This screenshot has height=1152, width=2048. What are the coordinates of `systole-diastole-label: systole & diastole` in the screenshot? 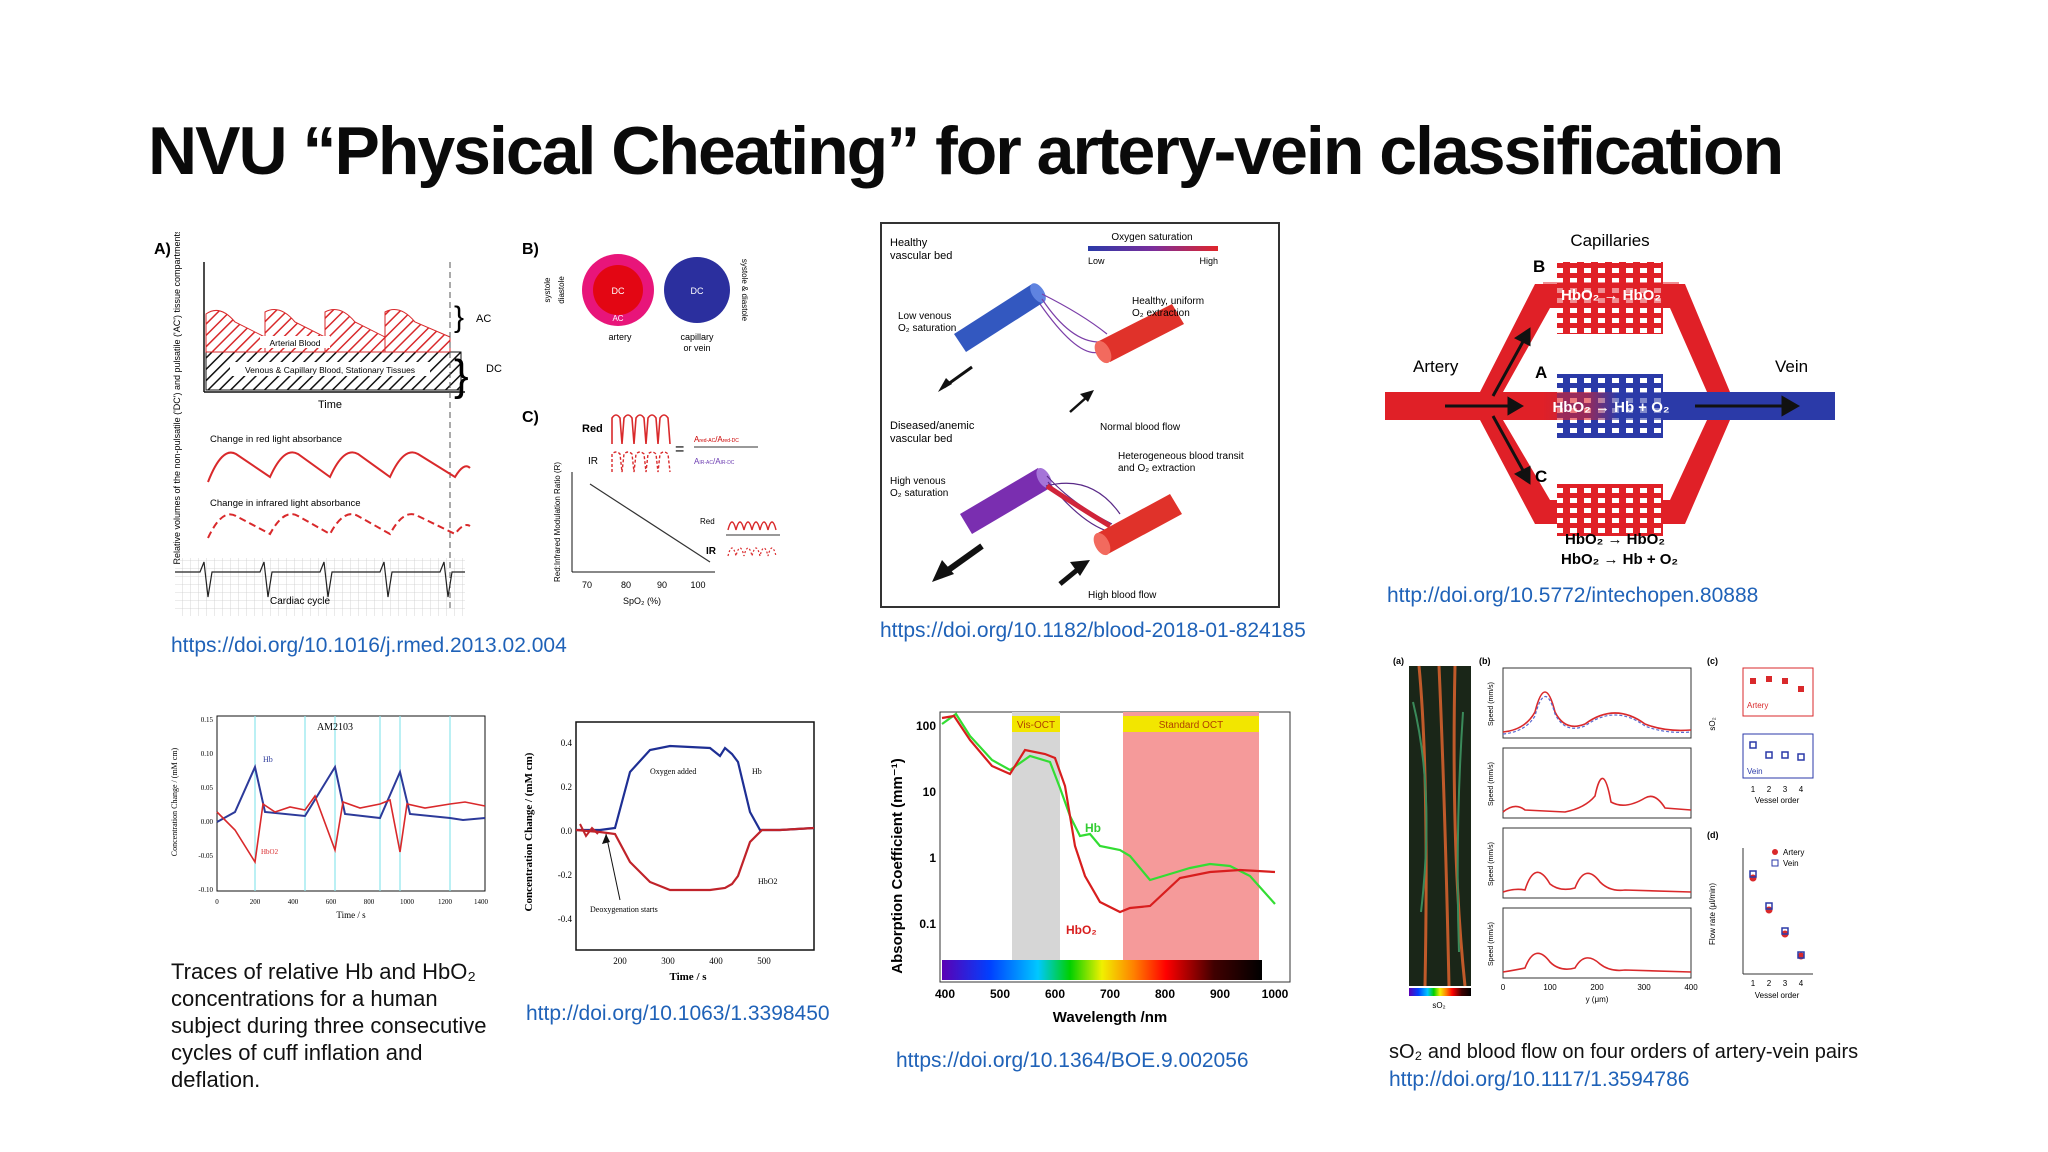 It's located at (744, 290).